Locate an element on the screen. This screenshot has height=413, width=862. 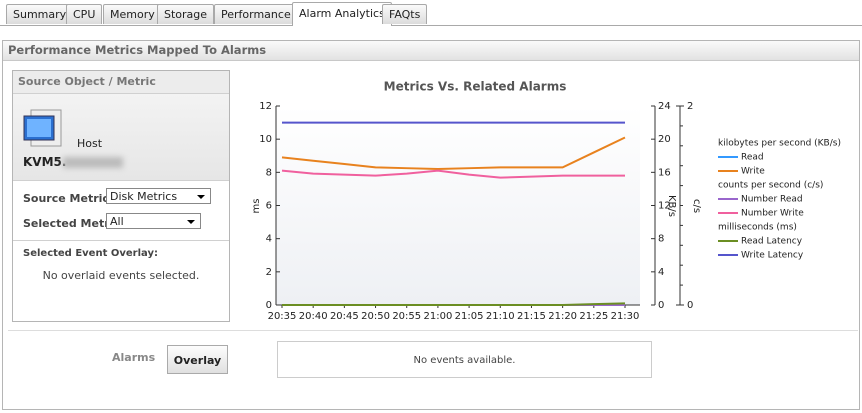
y-tick-label: 2 is located at coordinates (269, 272).